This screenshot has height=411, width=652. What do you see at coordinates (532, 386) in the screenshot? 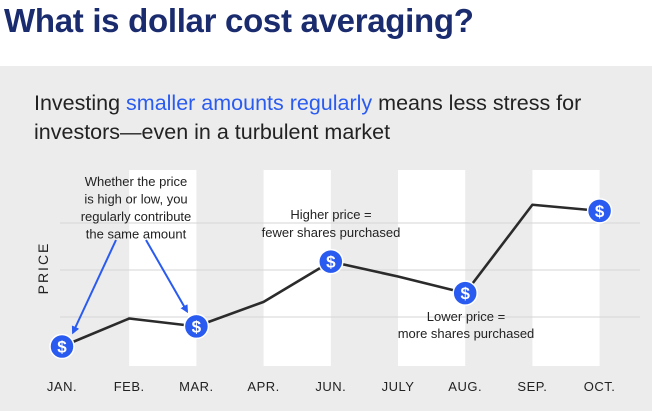
I see `x-tick-label: SEP.` at bounding box center [532, 386].